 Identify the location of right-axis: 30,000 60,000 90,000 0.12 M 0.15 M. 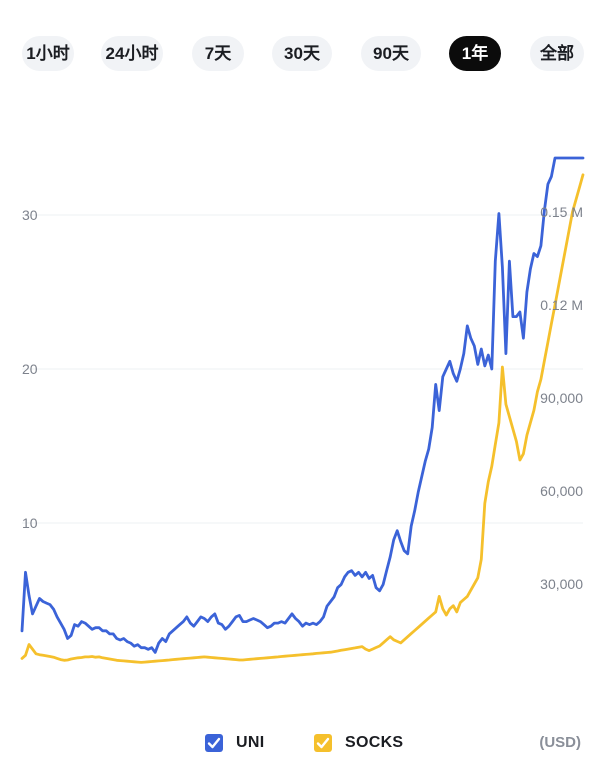
(561, 398).